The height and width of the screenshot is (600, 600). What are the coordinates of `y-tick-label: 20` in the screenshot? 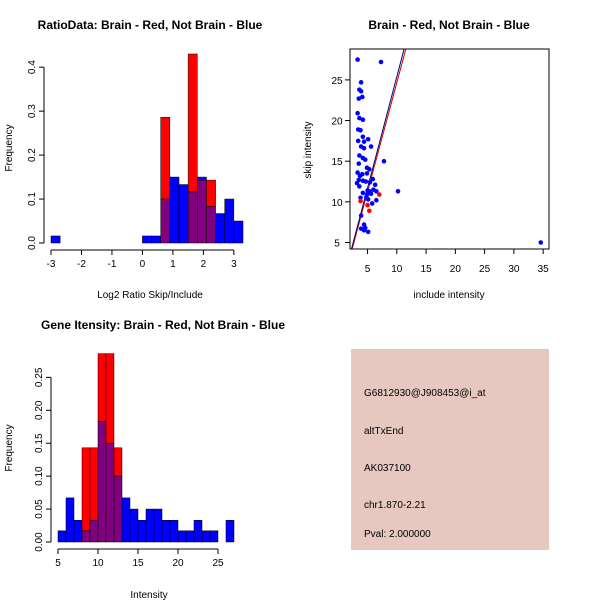 It's located at (337, 122).